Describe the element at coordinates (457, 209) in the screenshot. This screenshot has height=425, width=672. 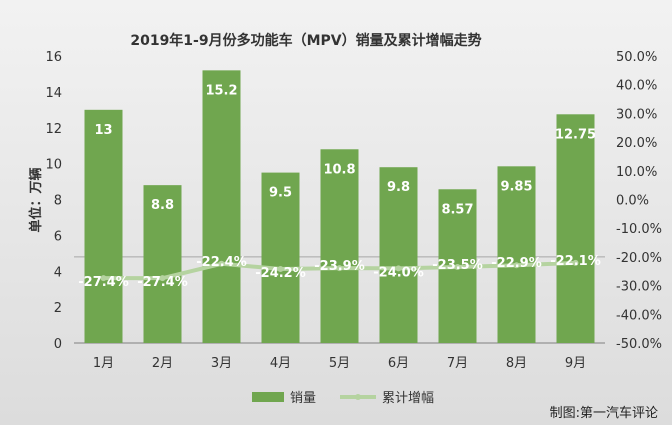
I see `bar-data-label: 8.57` at that location.